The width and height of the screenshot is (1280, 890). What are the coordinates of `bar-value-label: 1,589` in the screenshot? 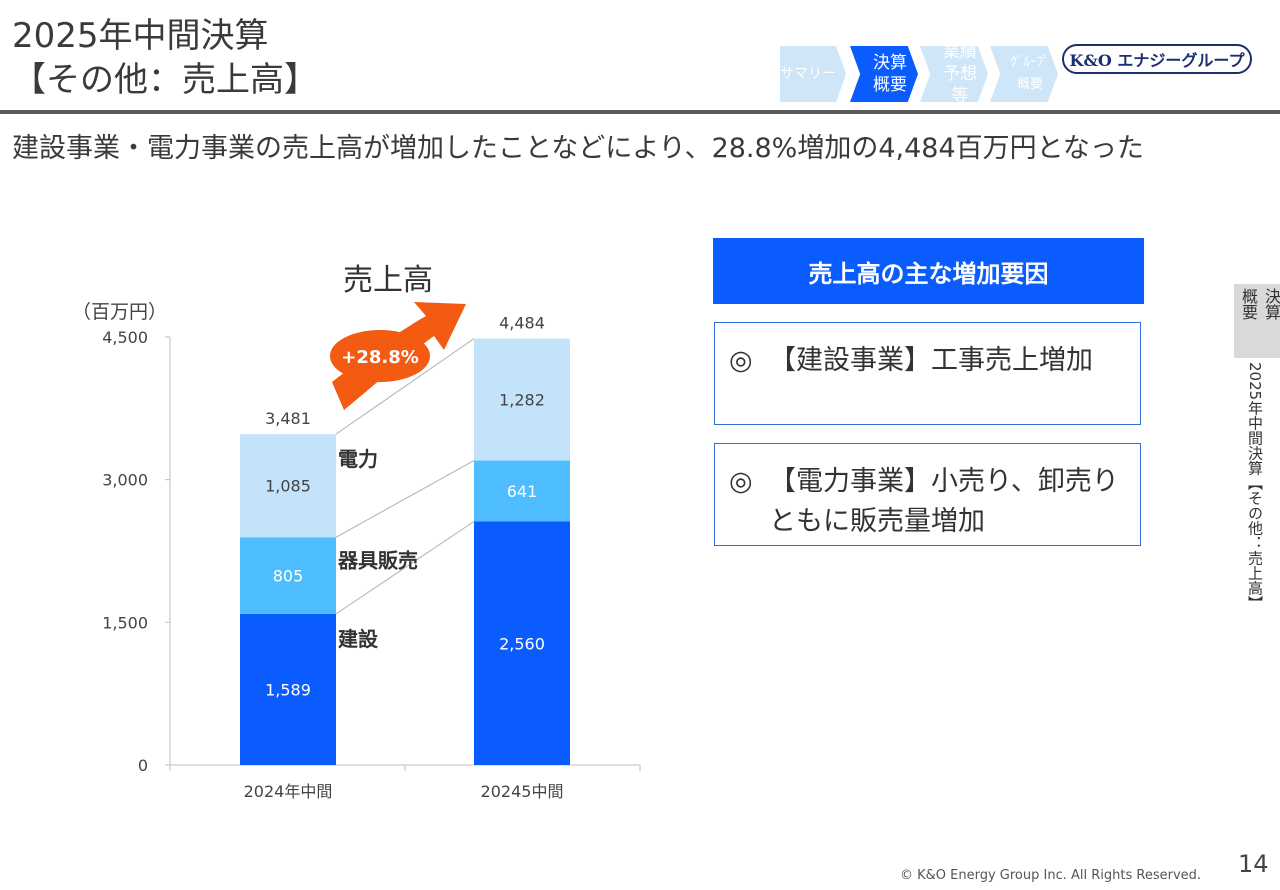 It's located at (288, 689).